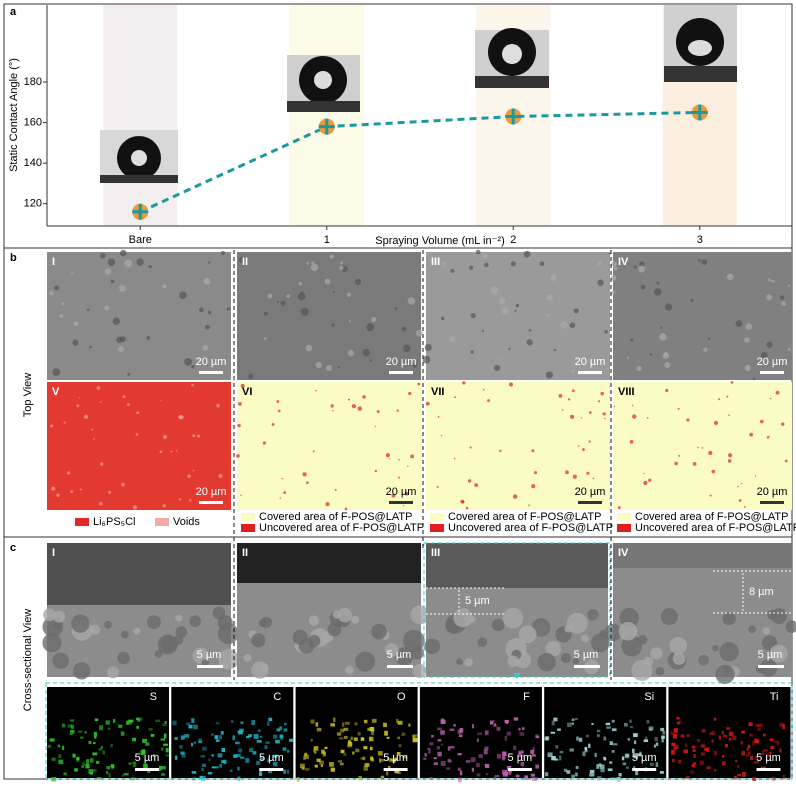 This screenshot has width=796, height=788. Describe the element at coordinates (435, 262) in the screenshot. I see `image-label: III` at that location.